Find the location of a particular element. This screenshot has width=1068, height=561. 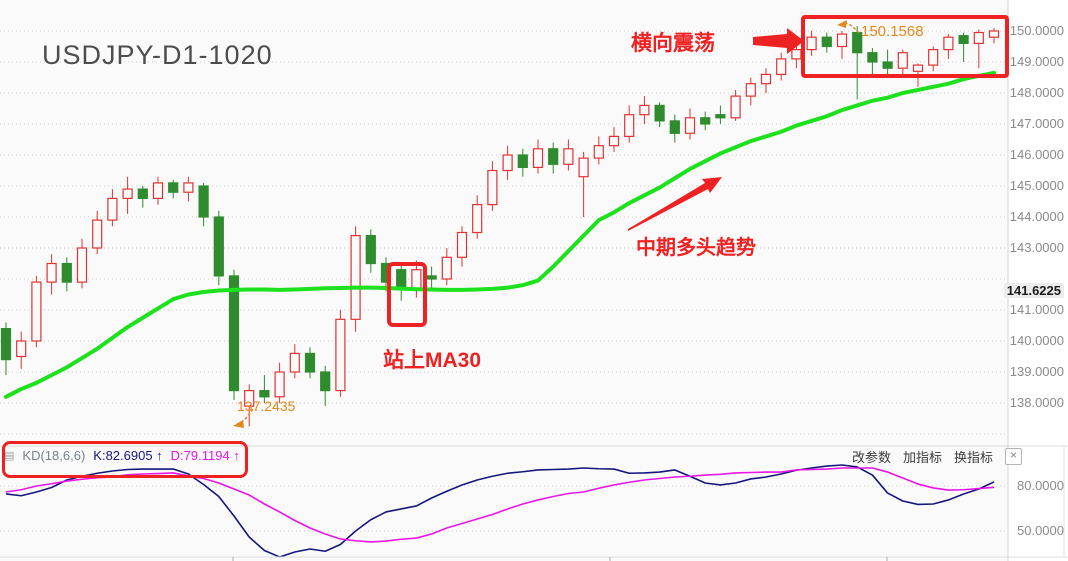

price-axis-label: 144.0000 is located at coordinates (1036, 216).